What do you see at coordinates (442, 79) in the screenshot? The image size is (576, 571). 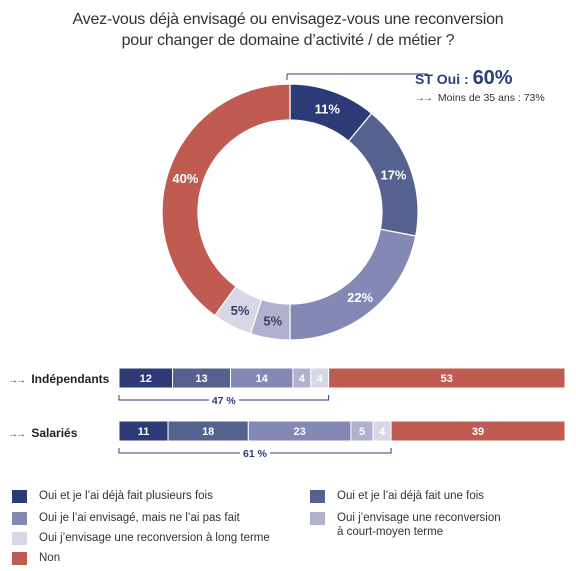 I see `total-yes-label: ST Oui :` at bounding box center [442, 79].